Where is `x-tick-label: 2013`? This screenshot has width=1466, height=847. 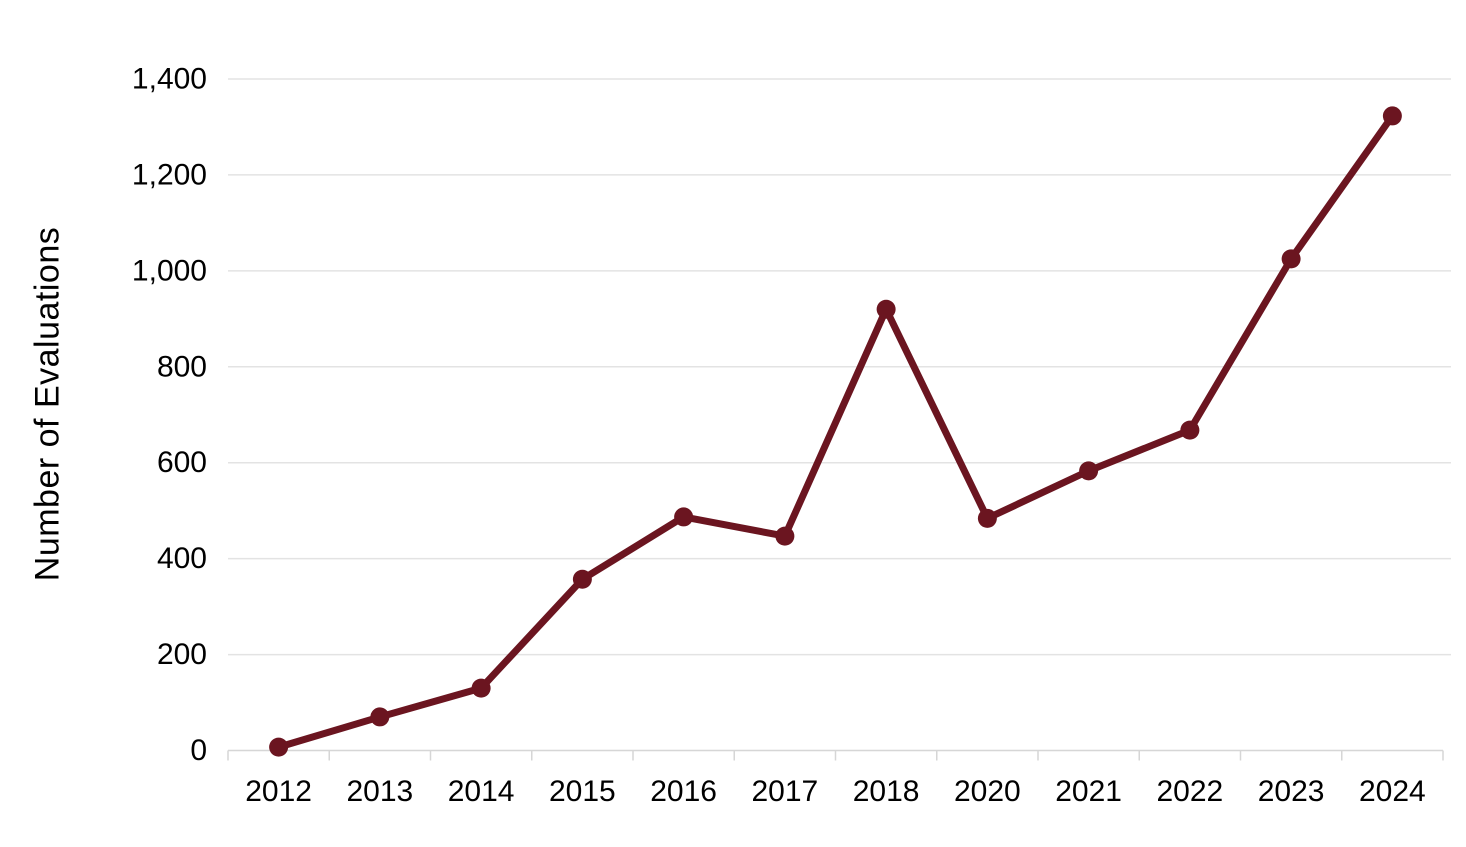
x-tick-label: 2013 is located at coordinates (380, 791).